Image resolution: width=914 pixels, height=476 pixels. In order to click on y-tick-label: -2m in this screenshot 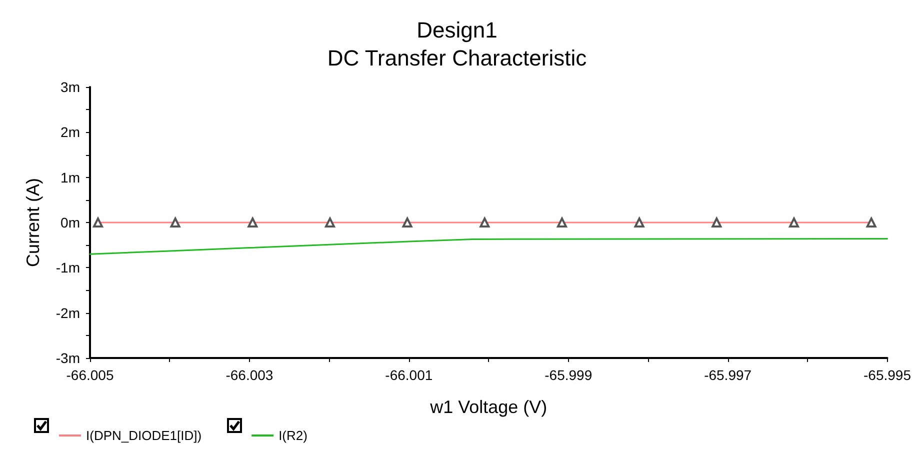, I will do `click(68, 312)`.